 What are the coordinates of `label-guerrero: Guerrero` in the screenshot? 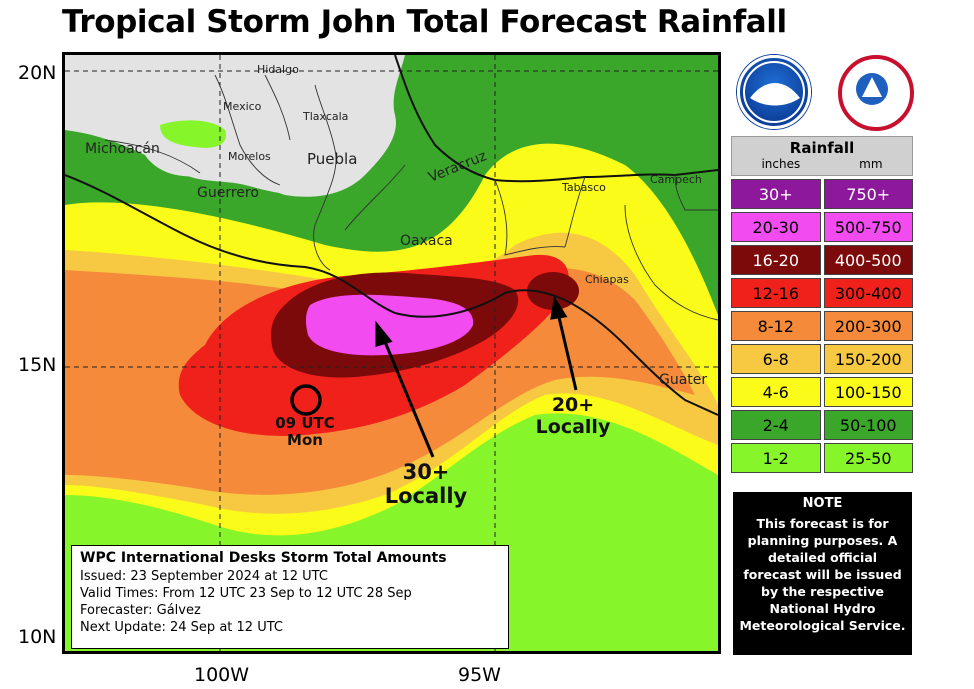 It's located at (228, 193).